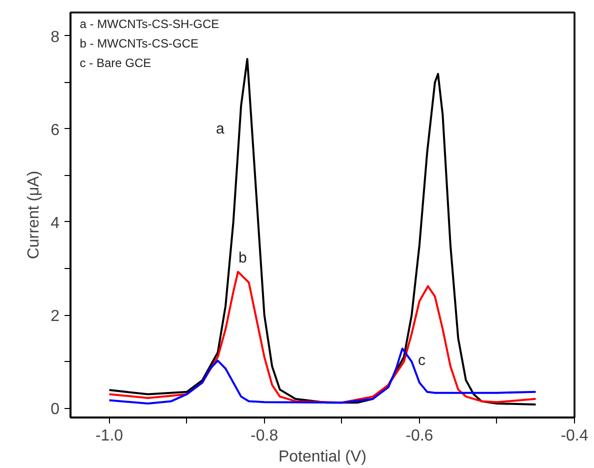 Image resolution: width=594 pixels, height=468 pixels. What do you see at coordinates (242, 257) in the screenshot?
I see `series-label: b` at bounding box center [242, 257].